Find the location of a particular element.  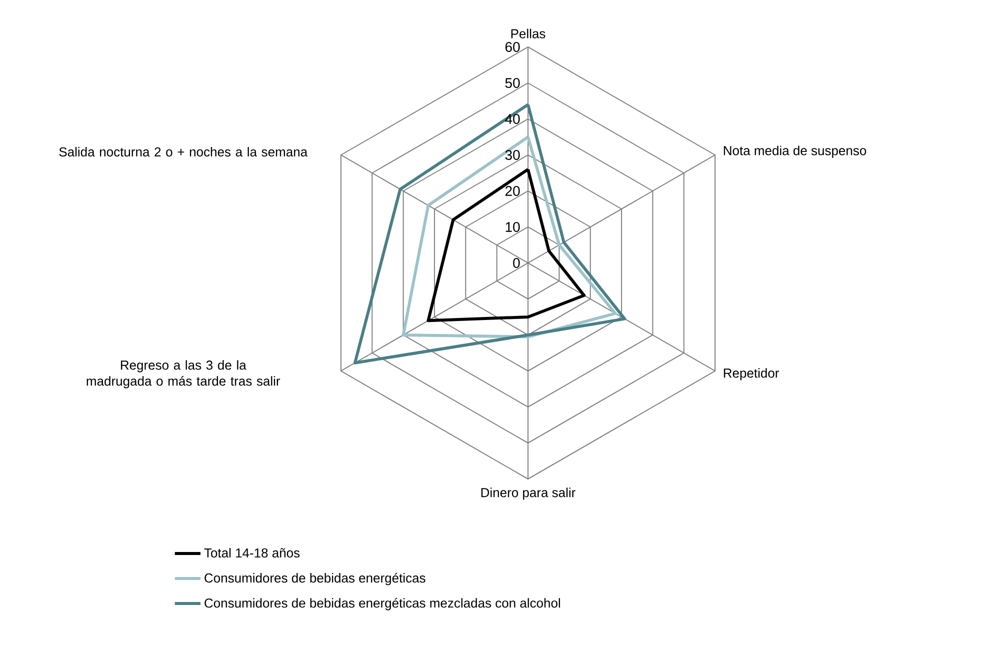

y-tick-label: 50 is located at coordinates (512, 83).